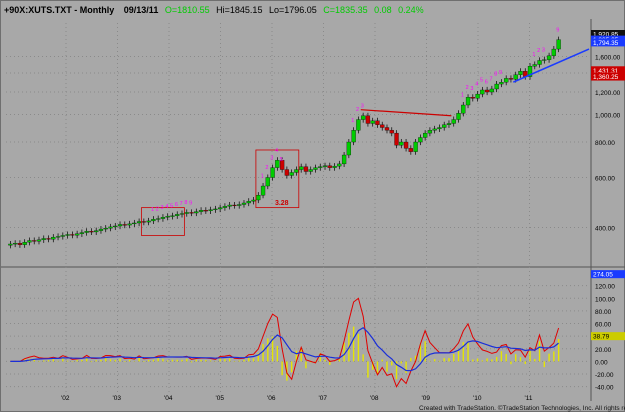  What do you see at coordinates (65, 398) in the screenshot?
I see `x-tick-label: '02` at bounding box center [65, 398].